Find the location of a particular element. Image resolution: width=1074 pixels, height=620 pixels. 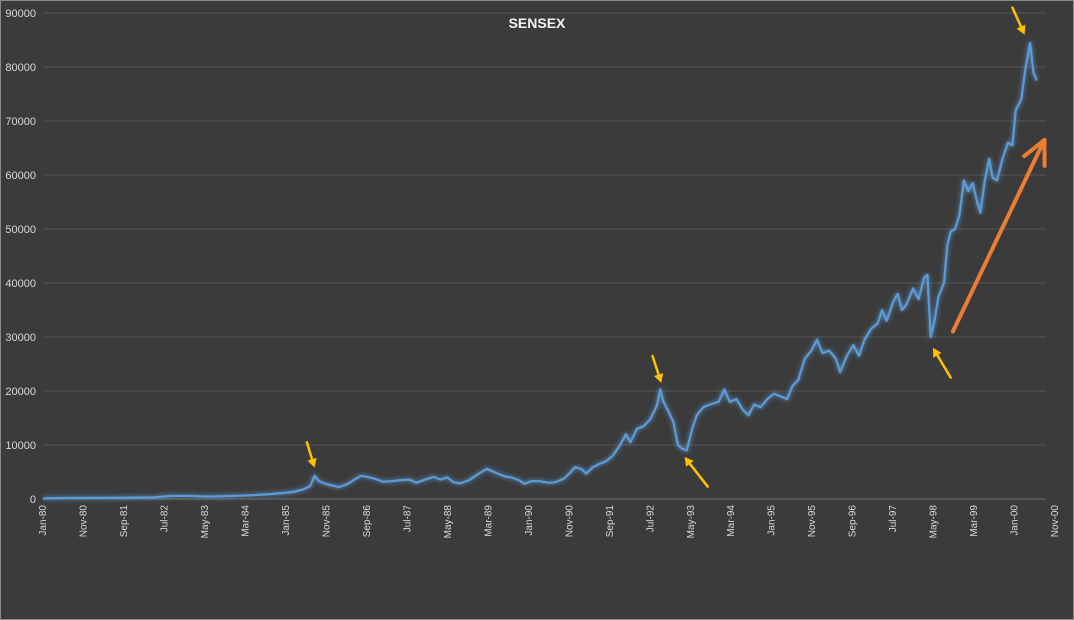

x-tick-label: Jan-90 is located at coordinates (529, 520).